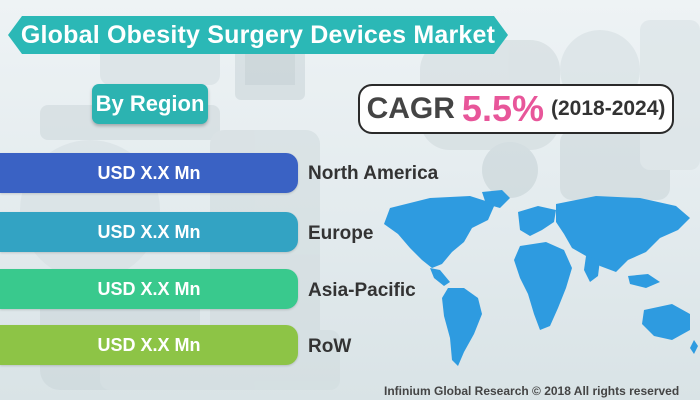 The height and width of the screenshot is (400, 700). I want to click on region-name-asia-pacific: Asia-Pacific, so click(362, 290).